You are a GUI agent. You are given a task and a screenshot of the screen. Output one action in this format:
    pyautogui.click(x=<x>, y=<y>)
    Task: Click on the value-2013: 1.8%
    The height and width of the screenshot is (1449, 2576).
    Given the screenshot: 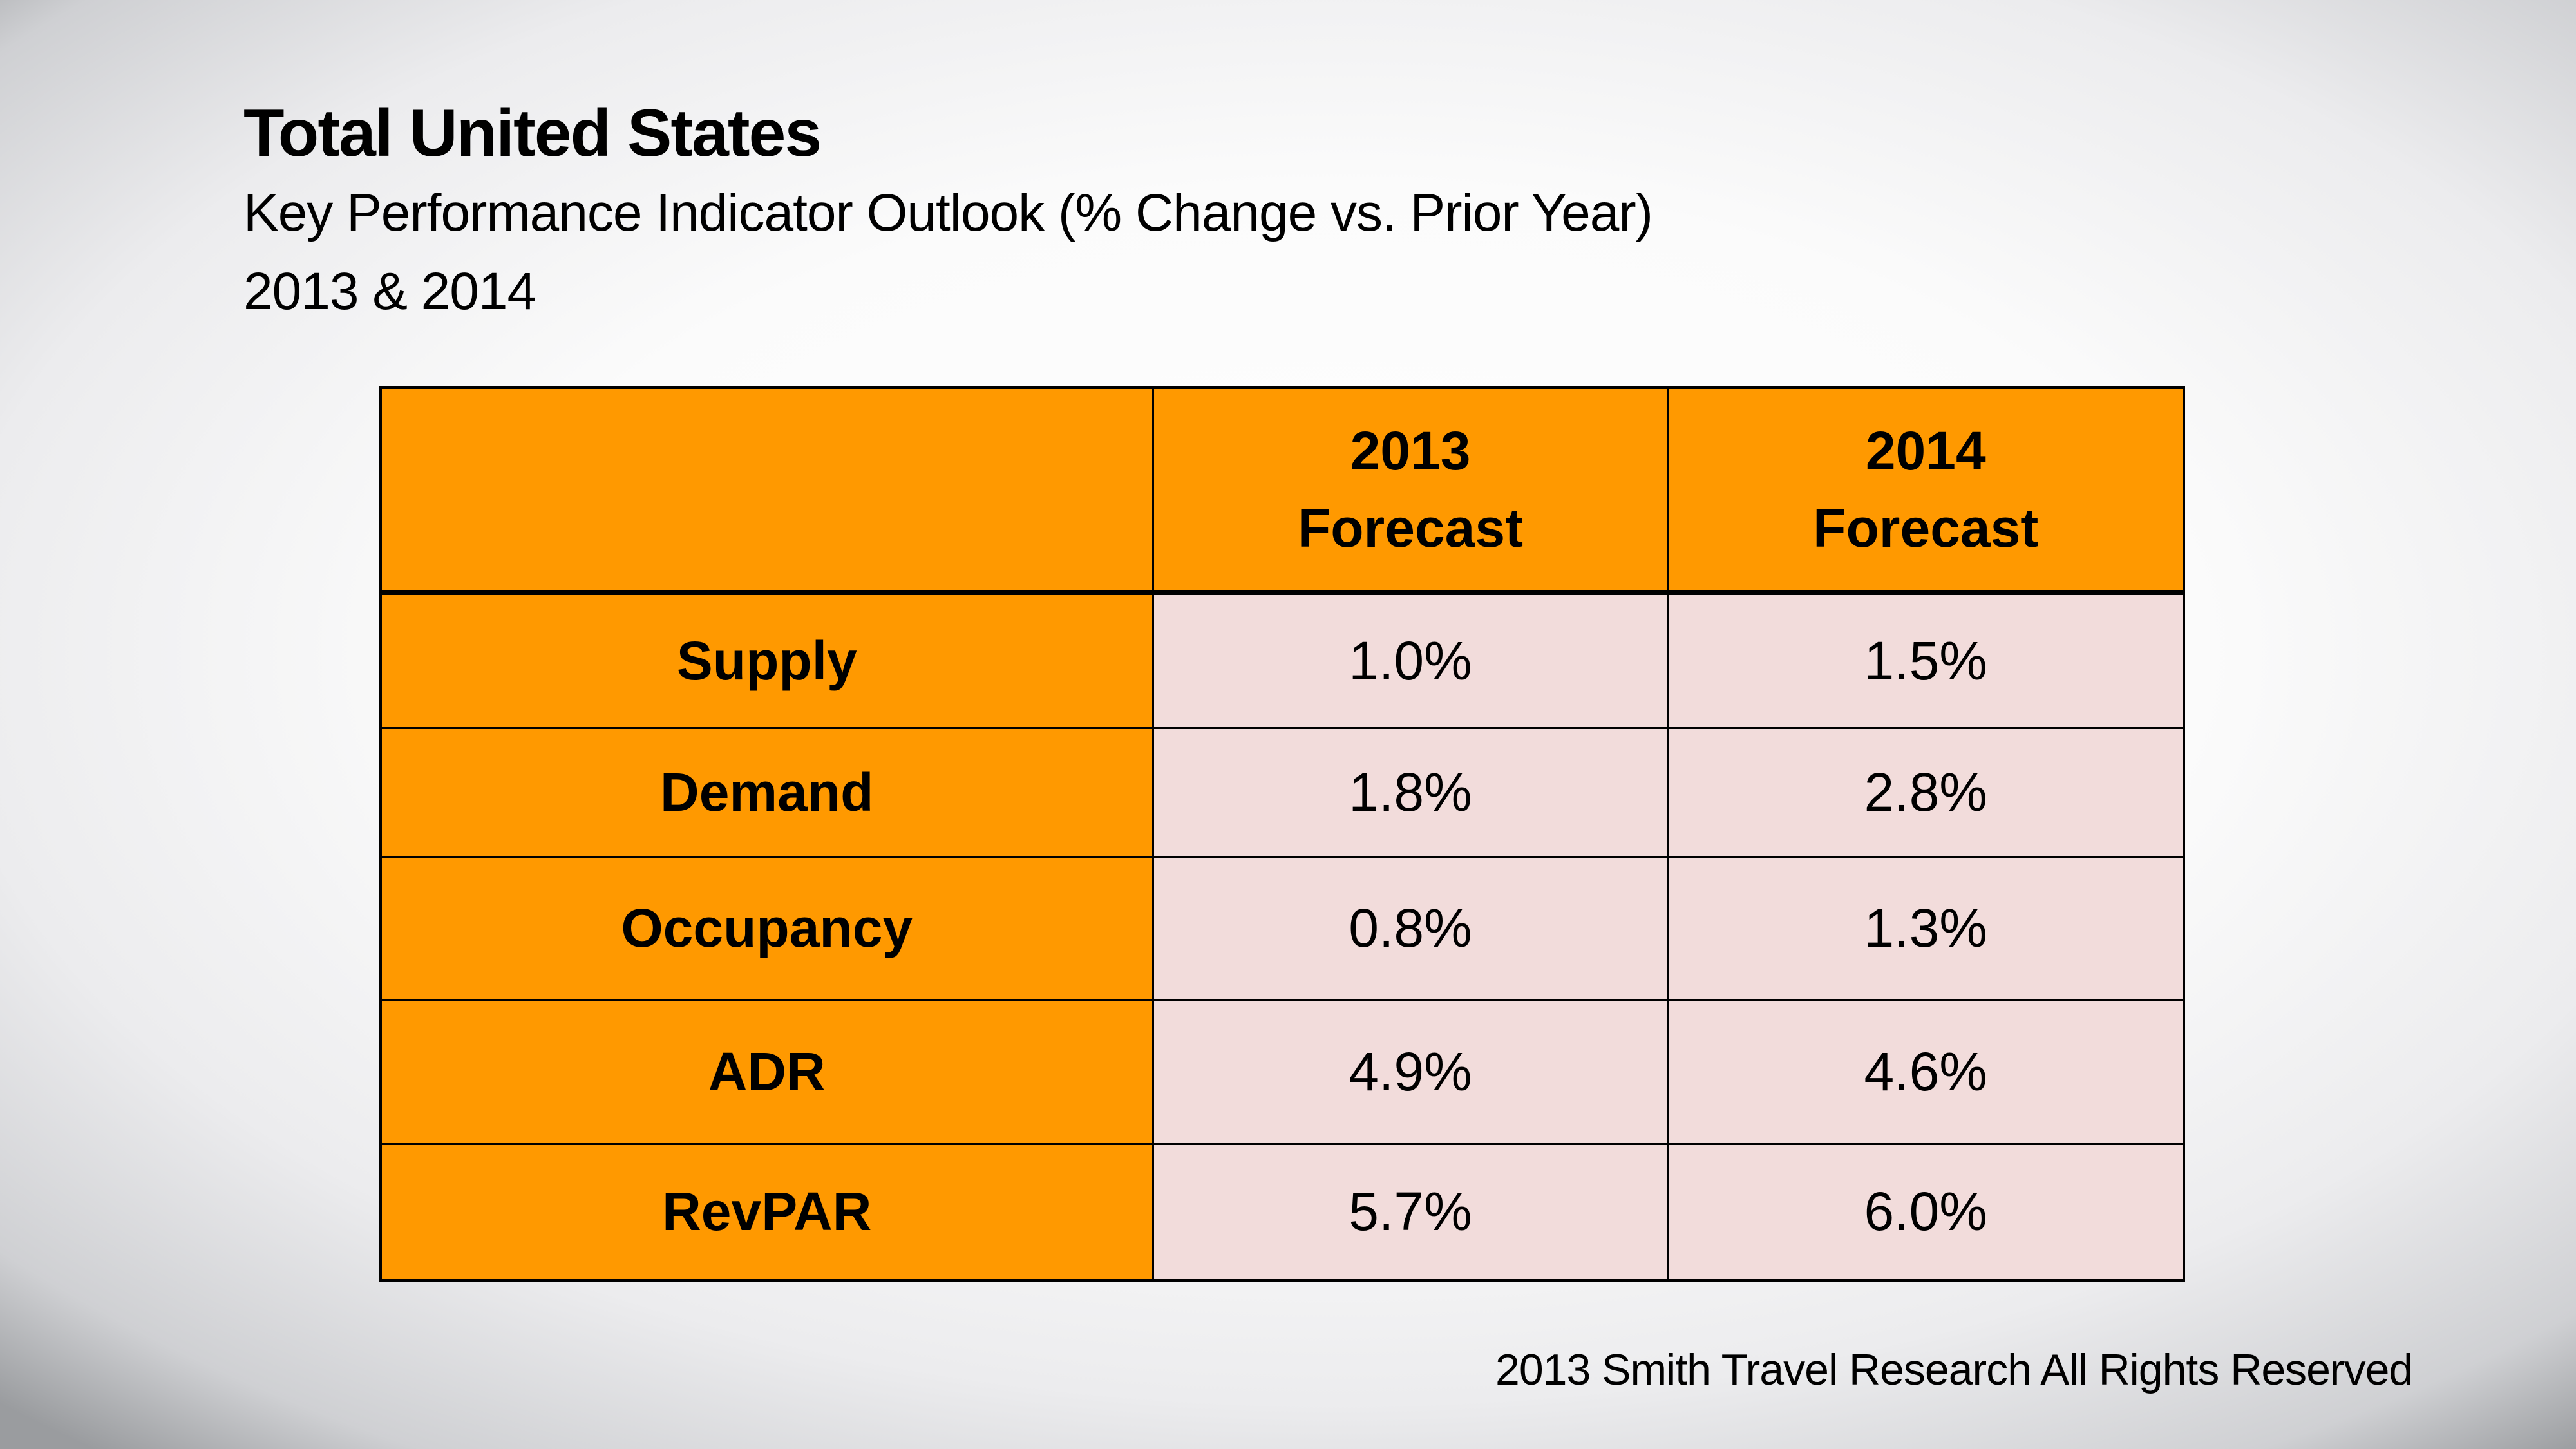 What is the action you would take?
    pyautogui.click(x=1410, y=792)
    